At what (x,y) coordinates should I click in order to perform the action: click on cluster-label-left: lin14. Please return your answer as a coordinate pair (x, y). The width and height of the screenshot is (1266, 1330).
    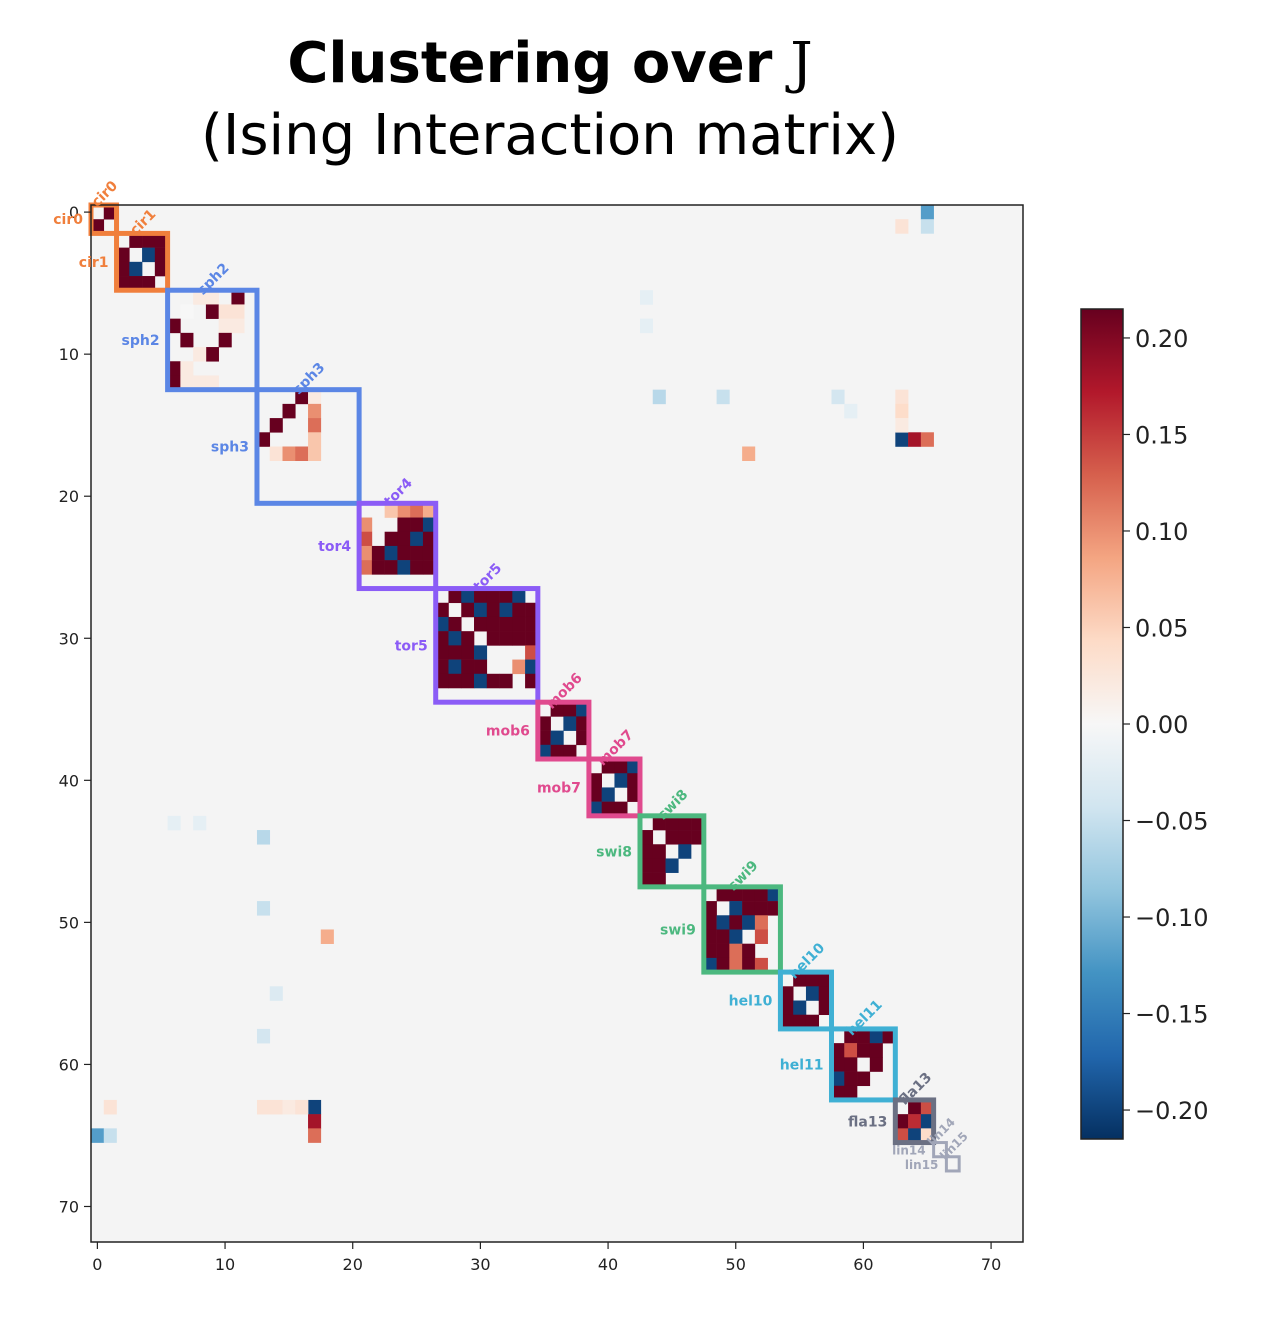
    Looking at the image, I should click on (908, 1151).